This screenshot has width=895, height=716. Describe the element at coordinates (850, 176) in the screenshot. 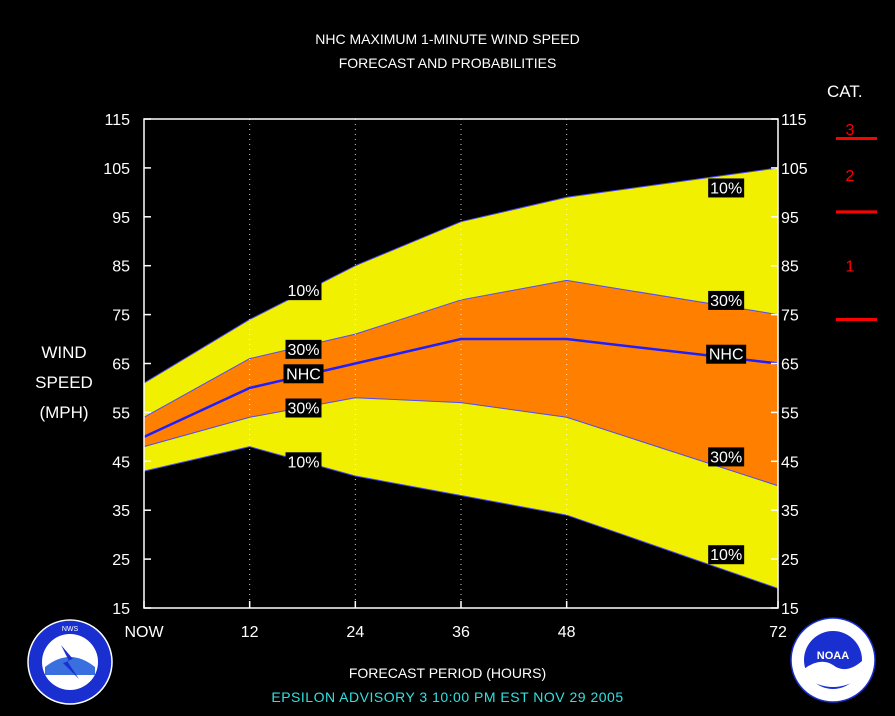

I see `category-label: 2` at that location.